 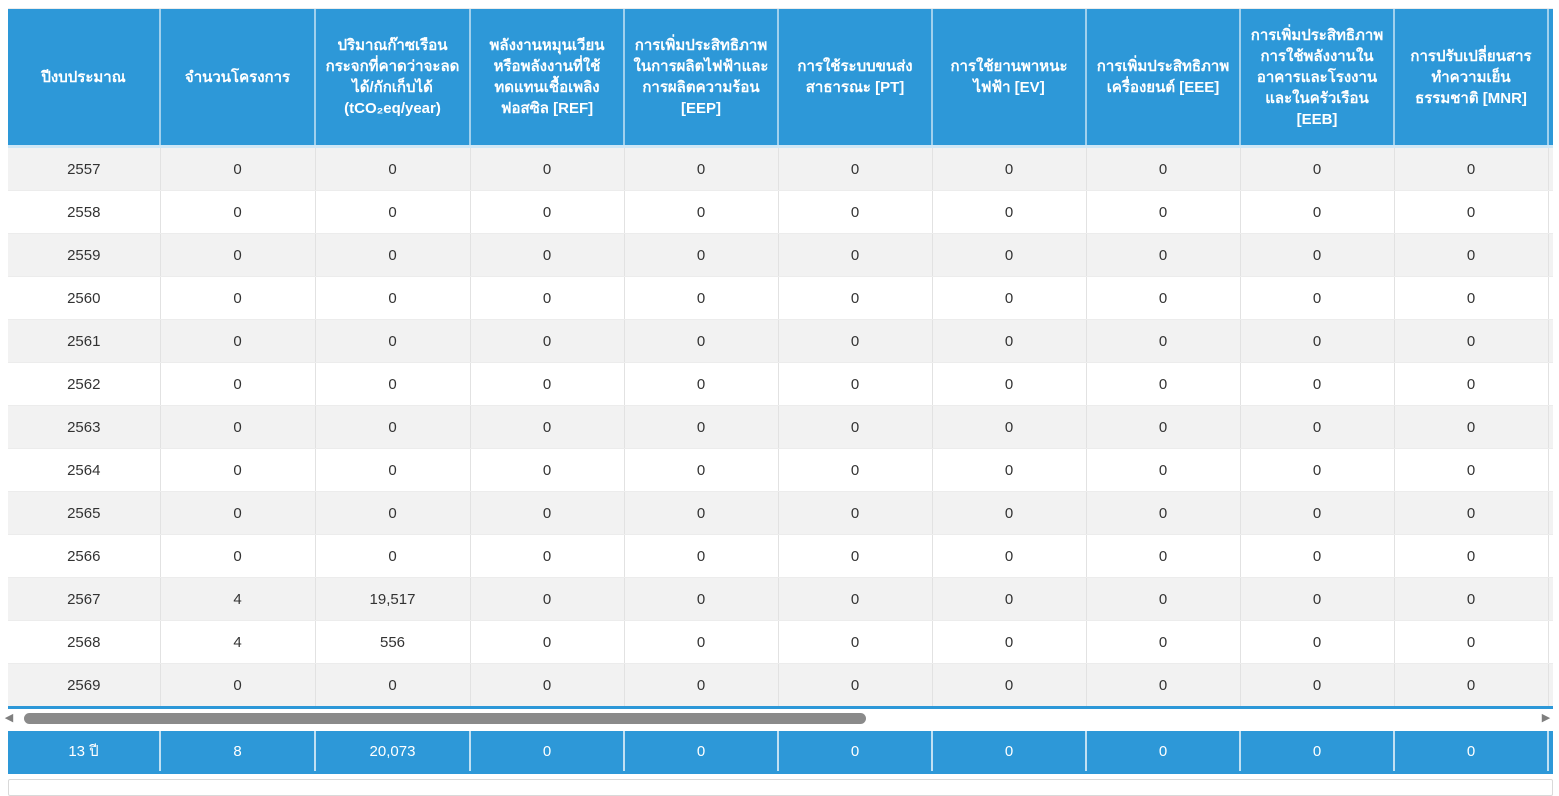 What do you see at coordinates (84, 212) in the screenshot?
I see `fiscal-year-cell: 2558` at bounding box center [84, 212].